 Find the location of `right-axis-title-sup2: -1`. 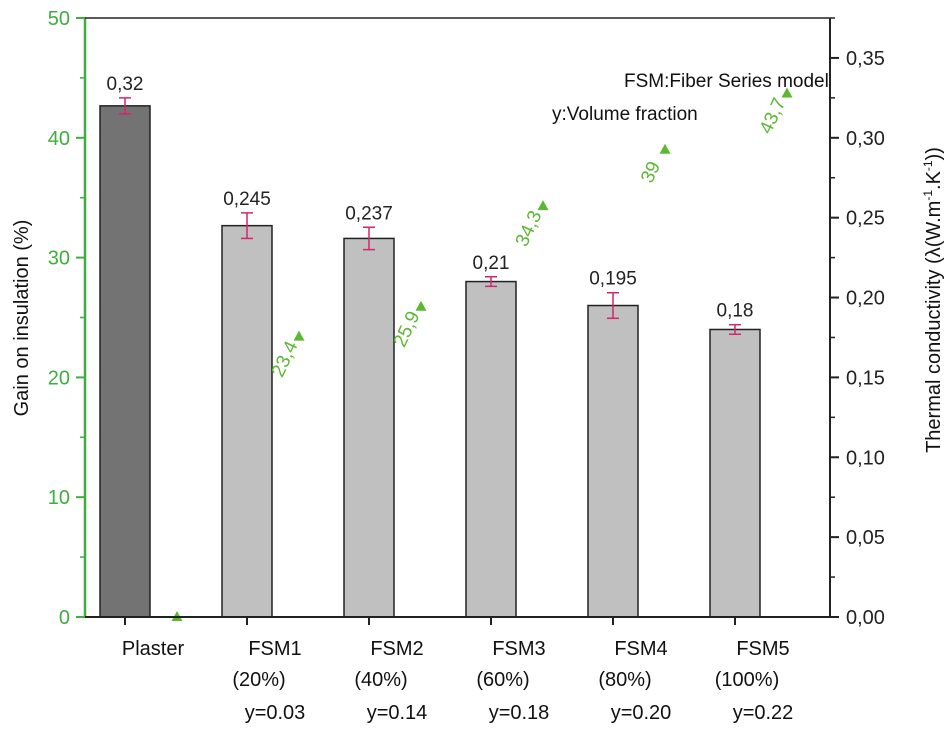

right-axis-title-sup2: -1 is located at coordinates (928, 165).